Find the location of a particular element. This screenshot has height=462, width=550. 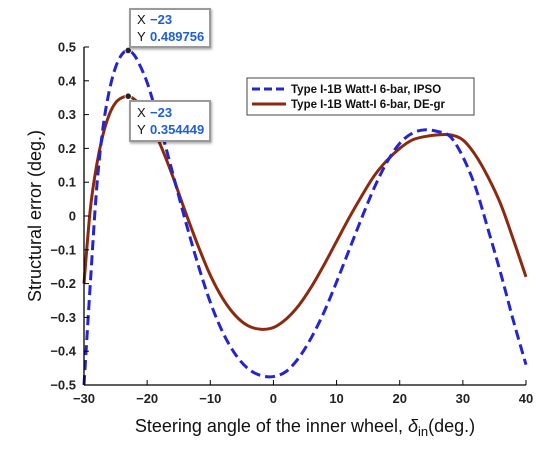

x-tick-label: −20 is located at coordinates (147, 398).